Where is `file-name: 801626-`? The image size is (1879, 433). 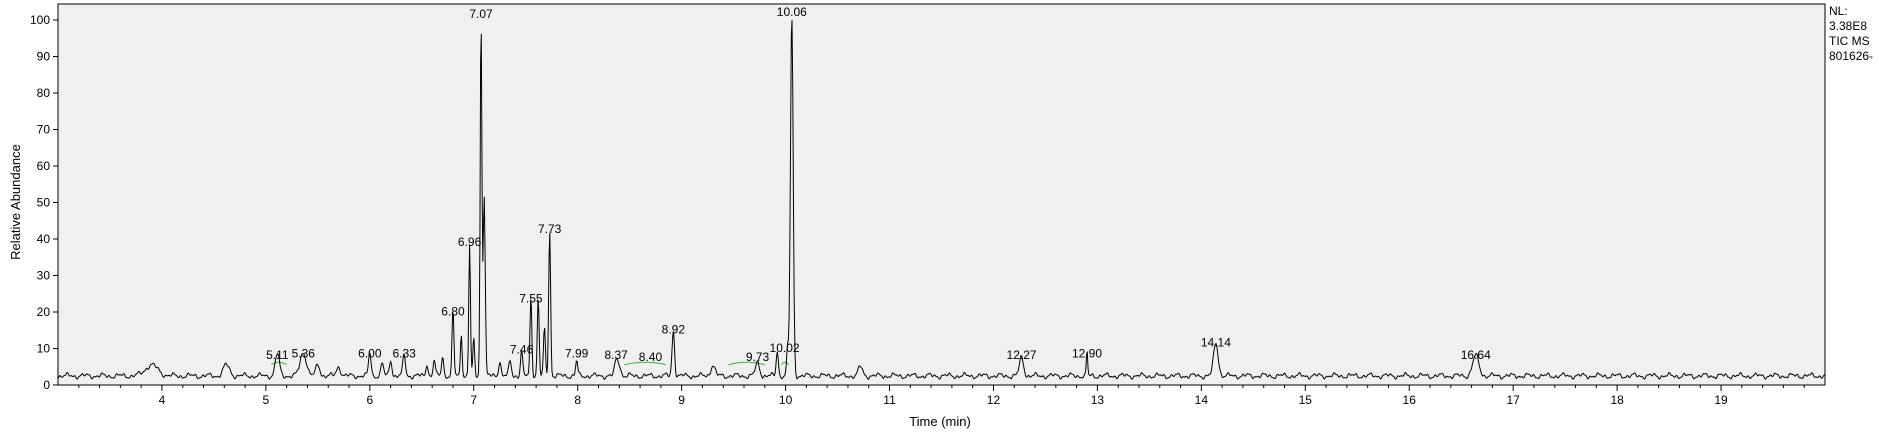 file-name: 801626- is located at coordinates (1851, 56).